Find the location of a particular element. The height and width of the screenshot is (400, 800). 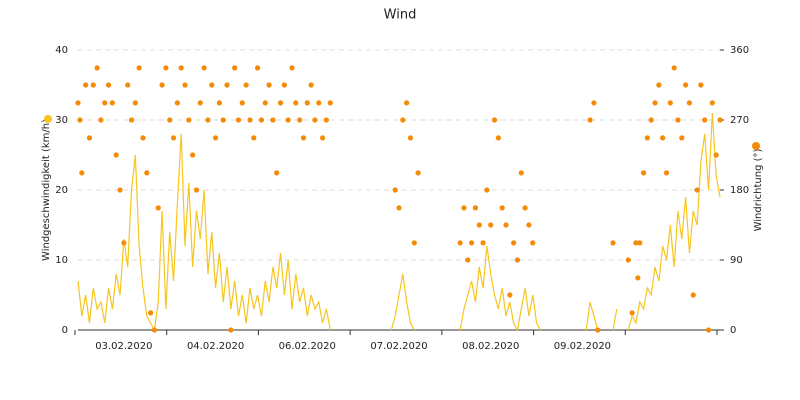

x-tick-label: 07.02.2020 is located at coordinates (398, 346).